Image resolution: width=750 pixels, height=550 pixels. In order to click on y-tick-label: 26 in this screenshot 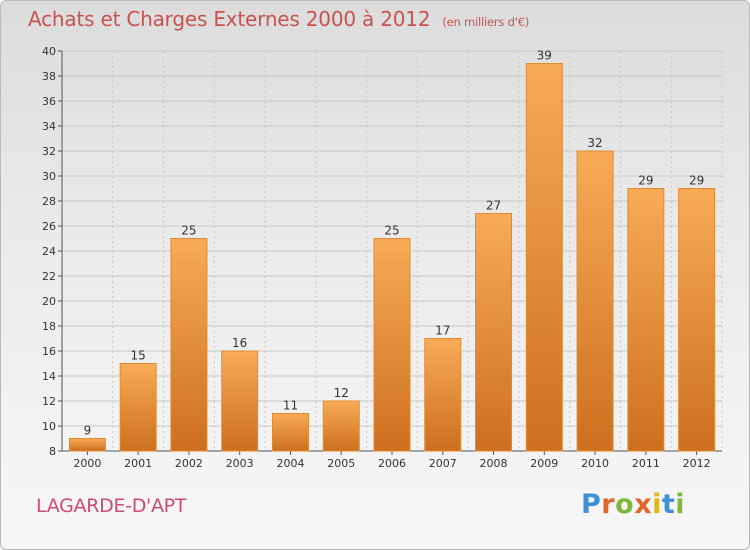, I will do `click(49, 226)`.